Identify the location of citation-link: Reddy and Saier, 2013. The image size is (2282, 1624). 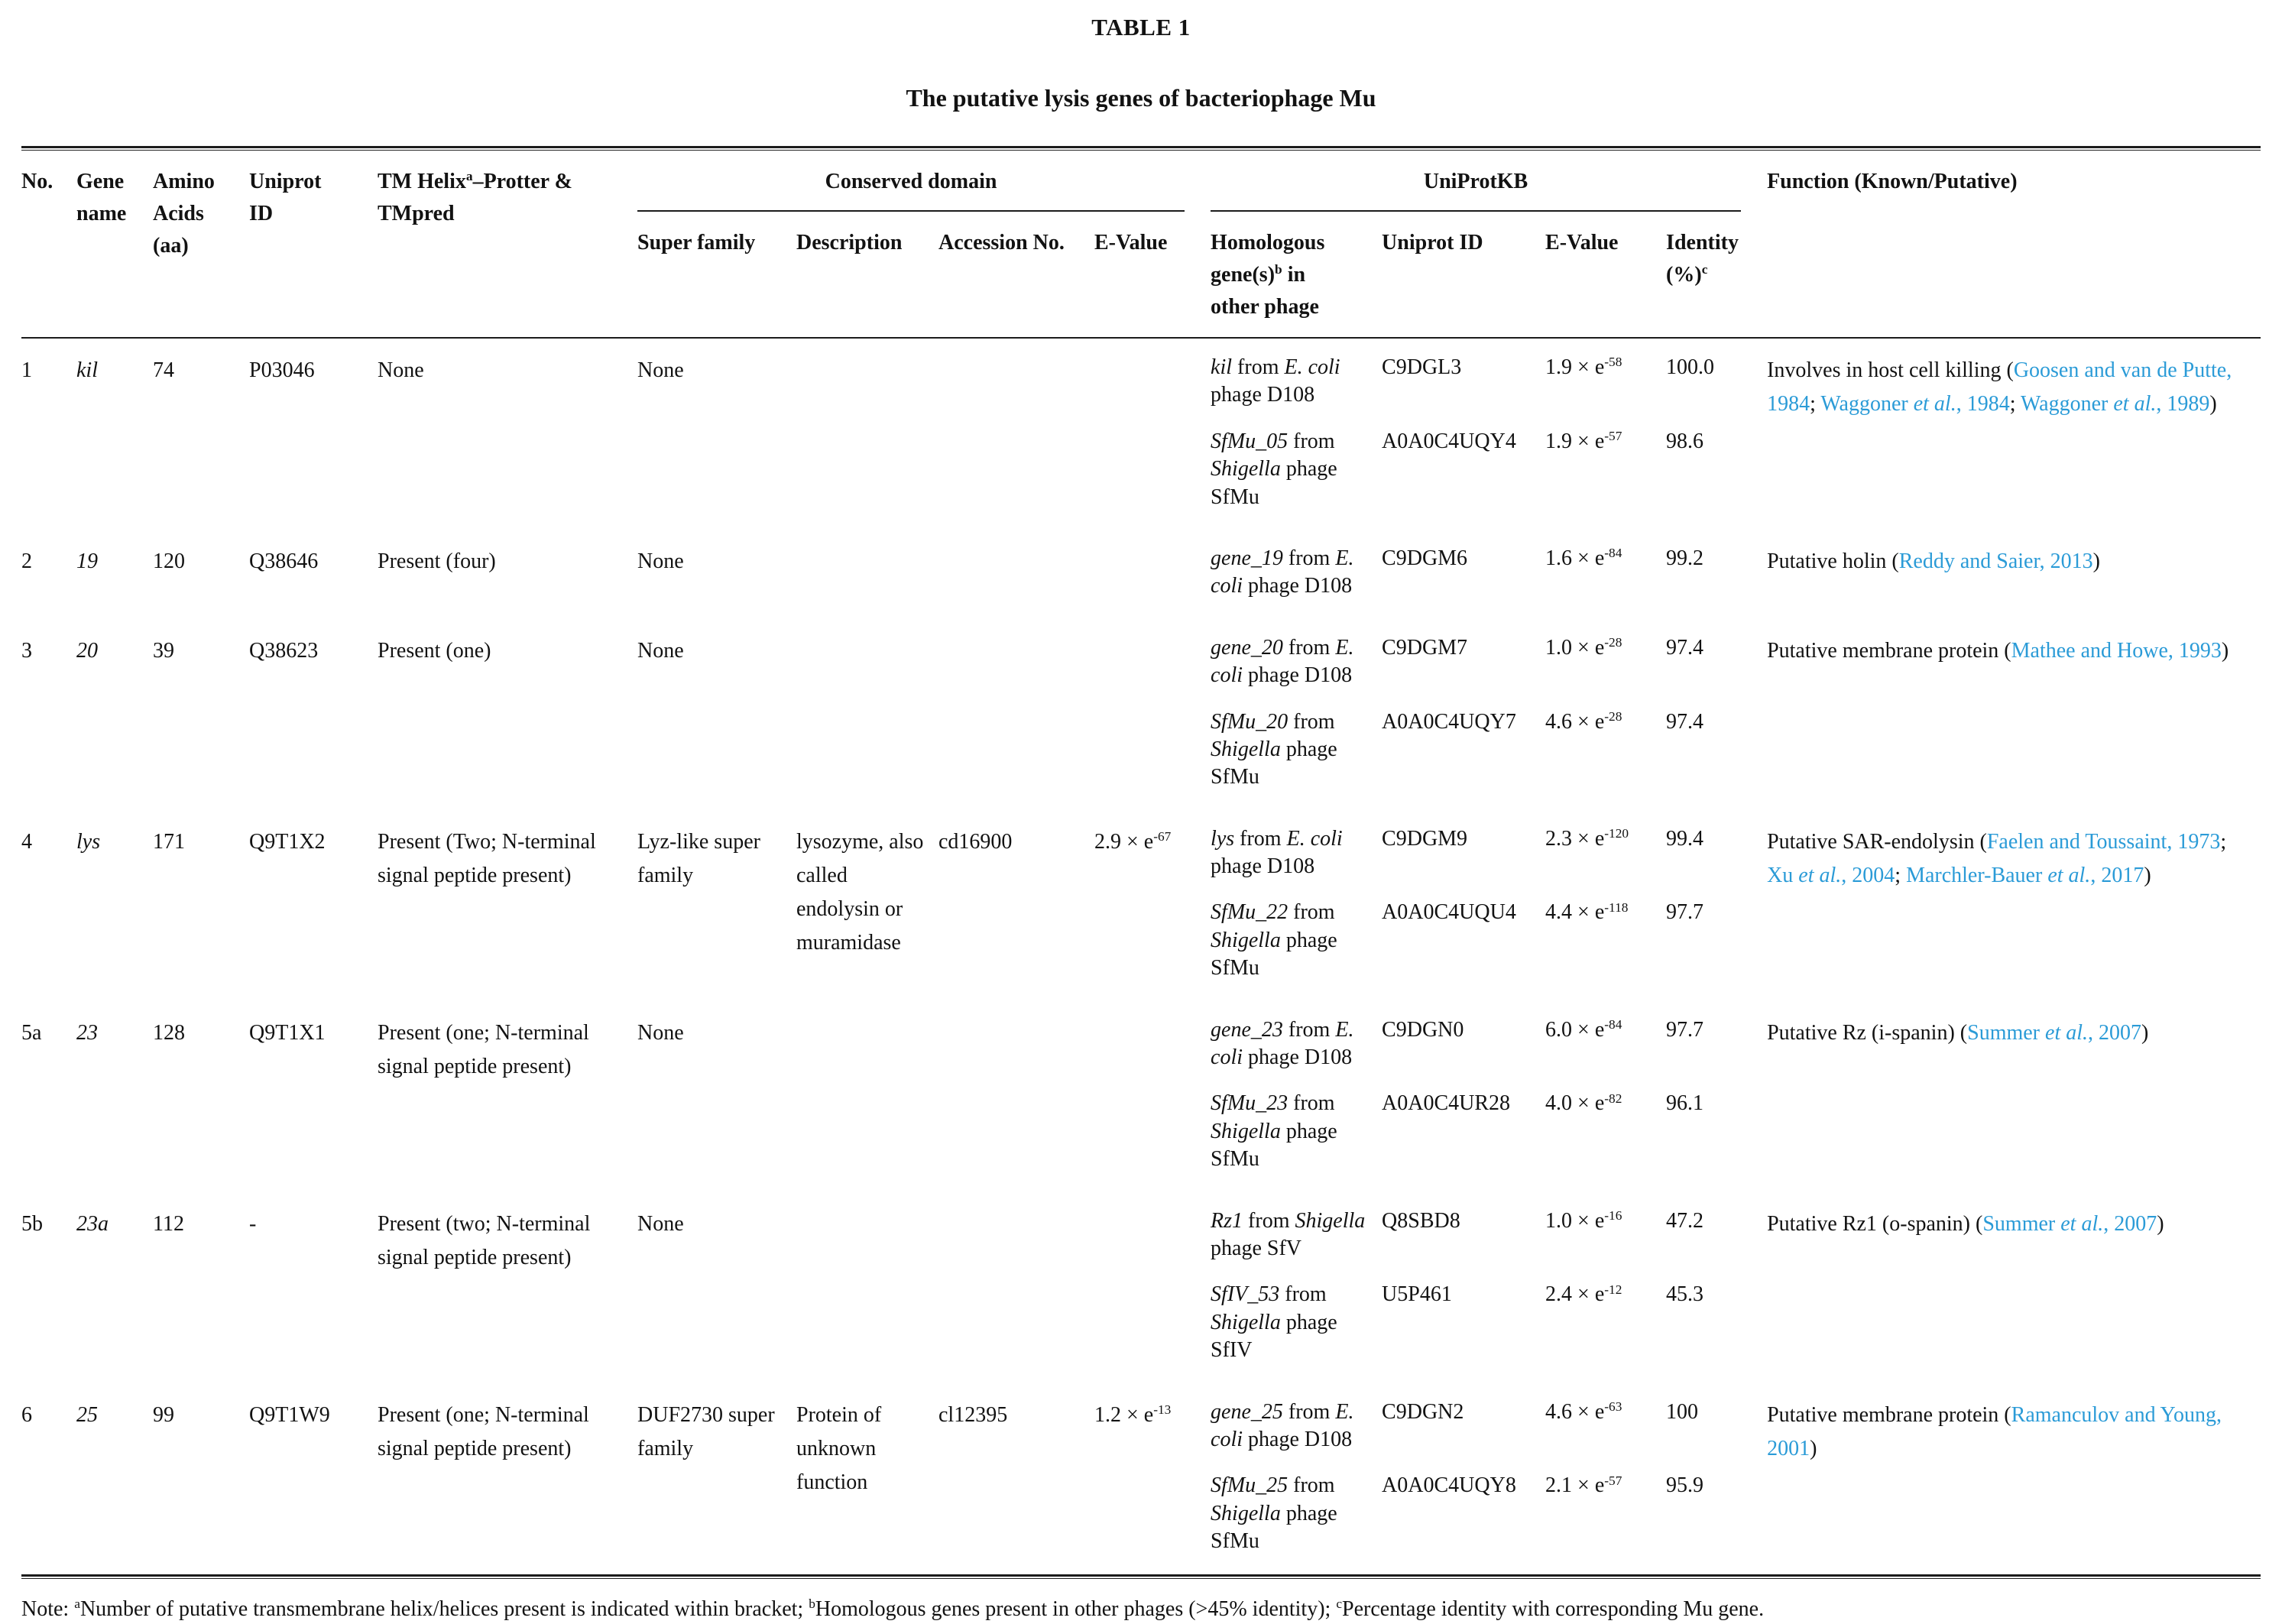
(1995, 561).